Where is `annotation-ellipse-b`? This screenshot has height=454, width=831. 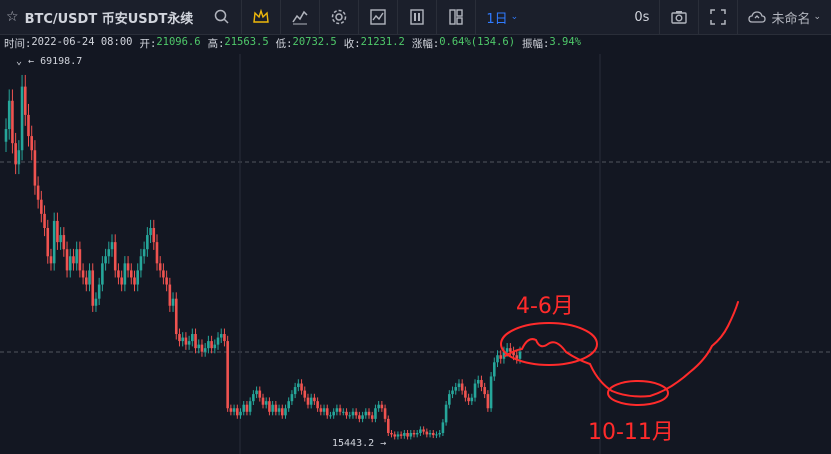
annotation-ellipse-b is located at coordinates (638, 393).